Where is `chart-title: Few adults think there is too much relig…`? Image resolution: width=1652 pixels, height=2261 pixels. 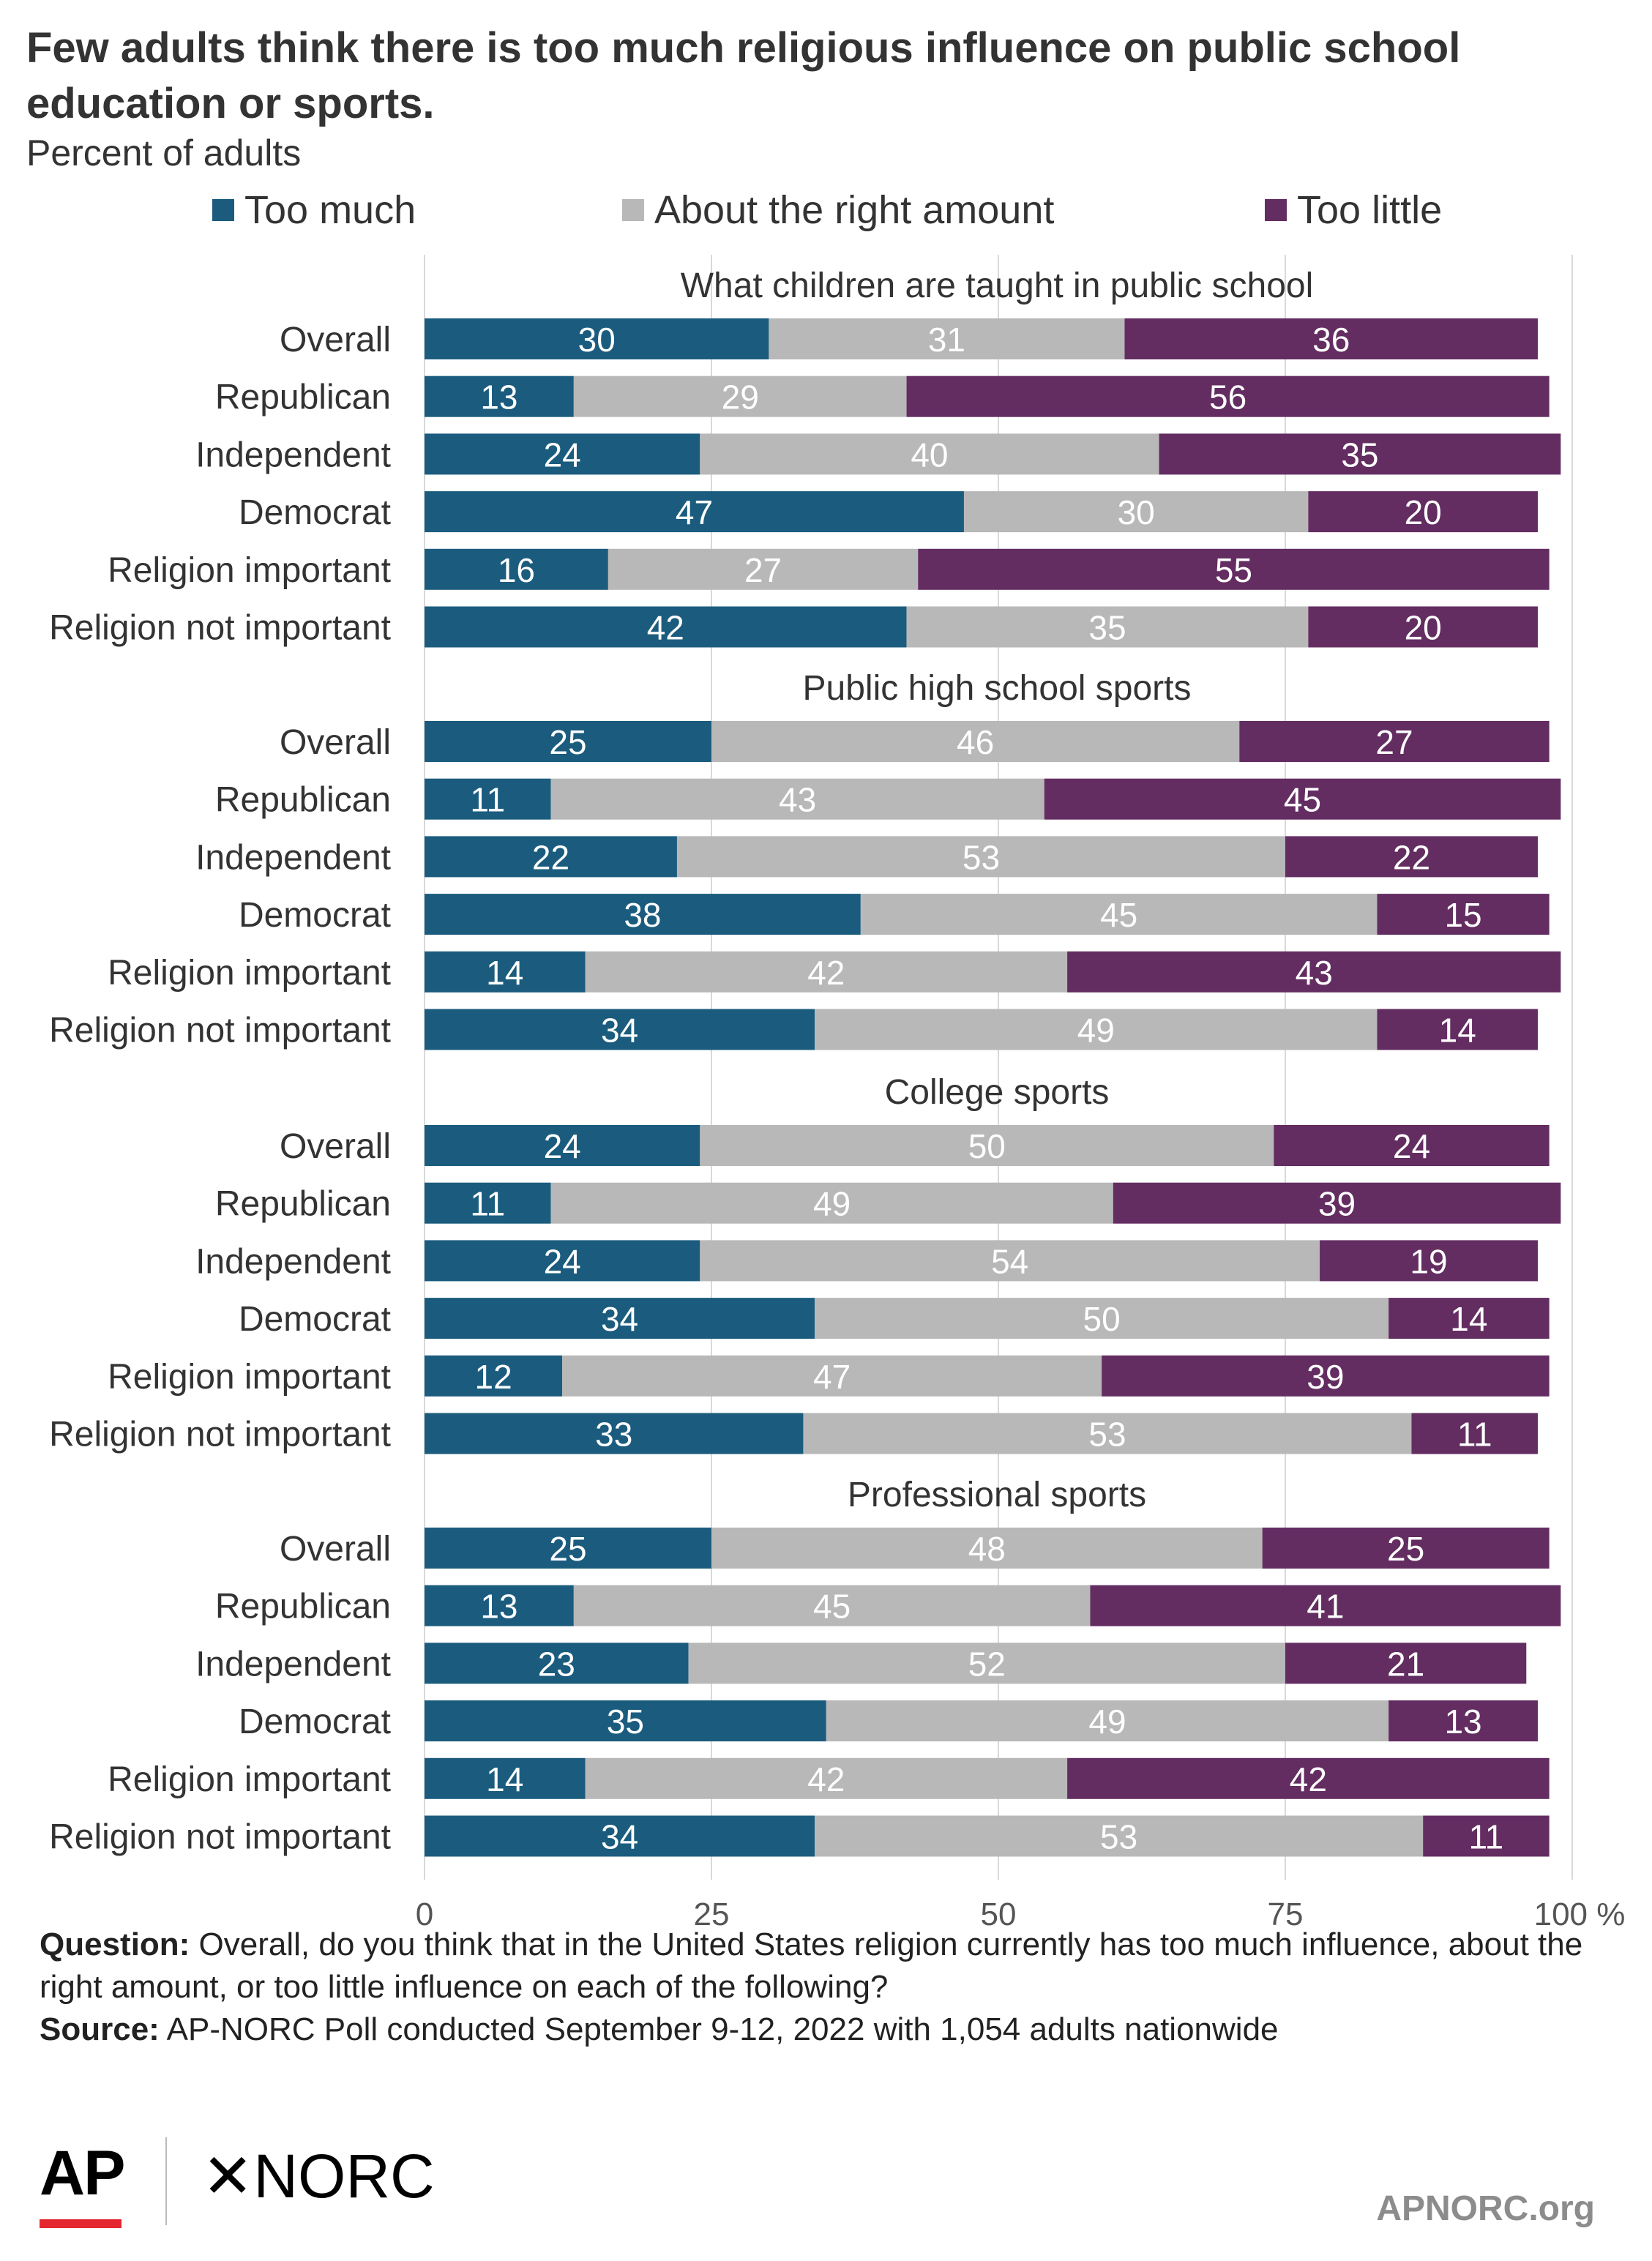 chart-title: Few adults think there is too much relig… is located at coordinates (743, 75).